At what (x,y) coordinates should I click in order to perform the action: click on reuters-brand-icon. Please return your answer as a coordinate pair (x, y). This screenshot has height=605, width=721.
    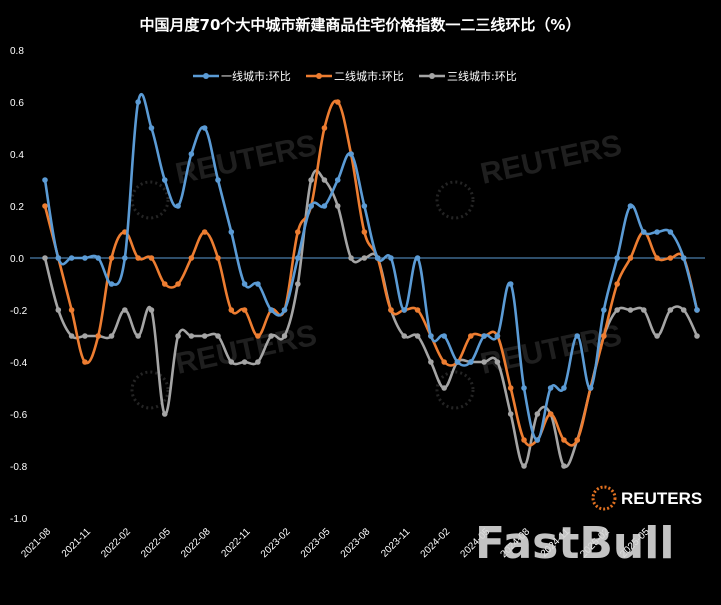
    Looking at the image, I should click on (604, 498).